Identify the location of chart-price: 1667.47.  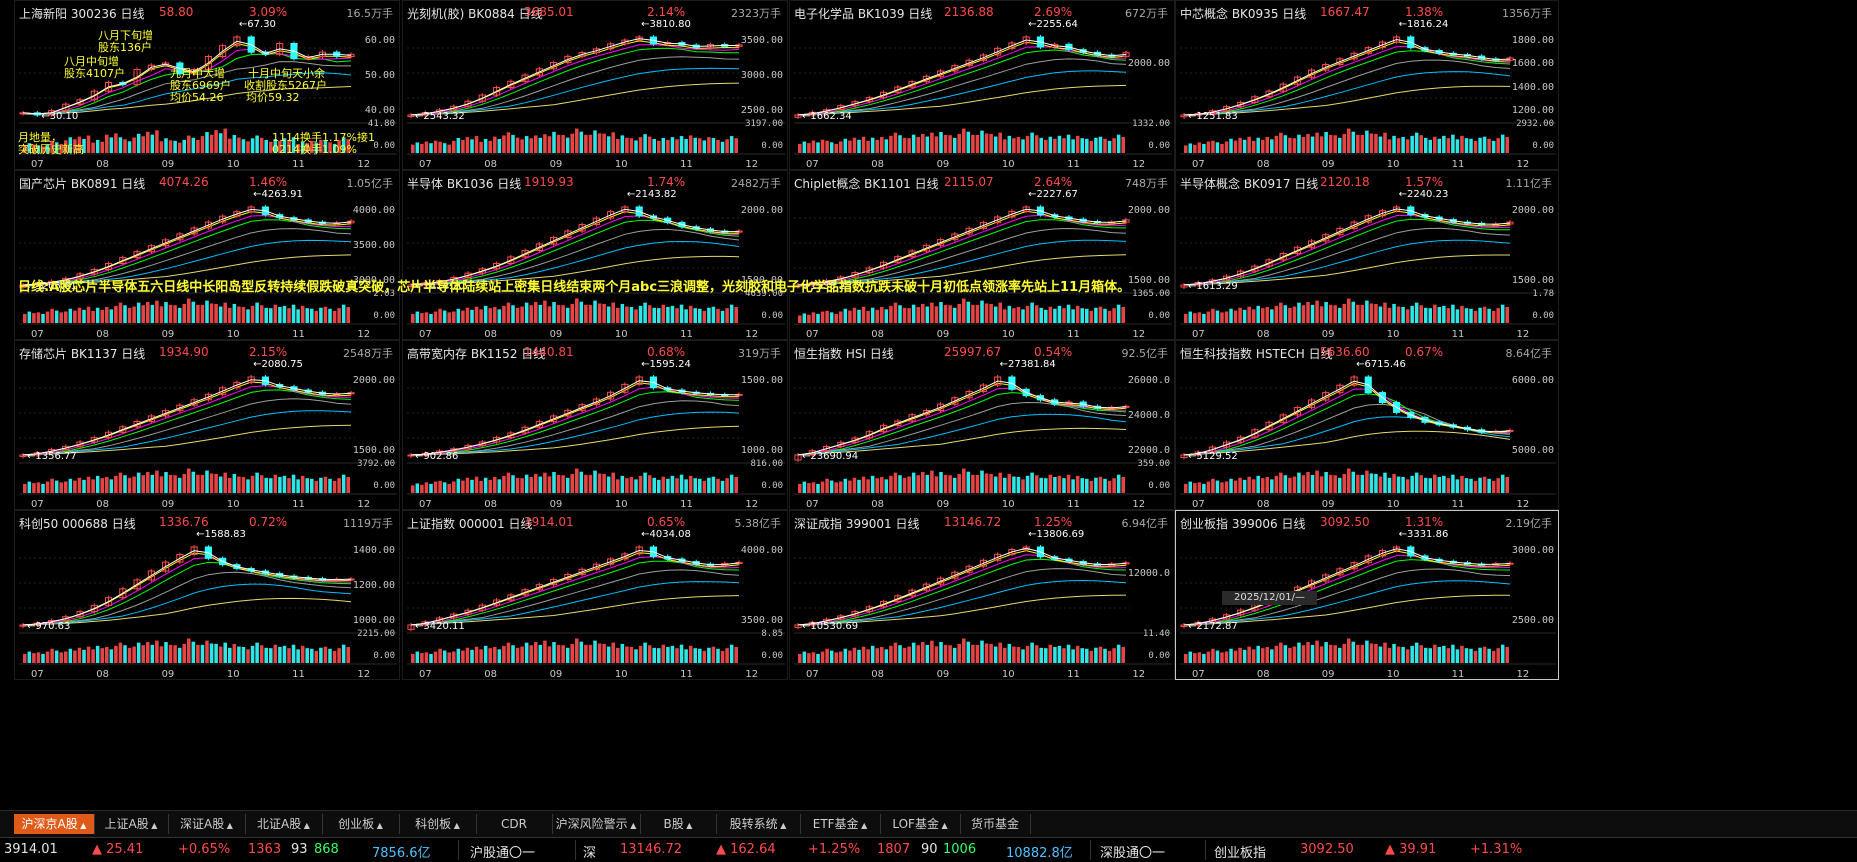
(1345, 12).